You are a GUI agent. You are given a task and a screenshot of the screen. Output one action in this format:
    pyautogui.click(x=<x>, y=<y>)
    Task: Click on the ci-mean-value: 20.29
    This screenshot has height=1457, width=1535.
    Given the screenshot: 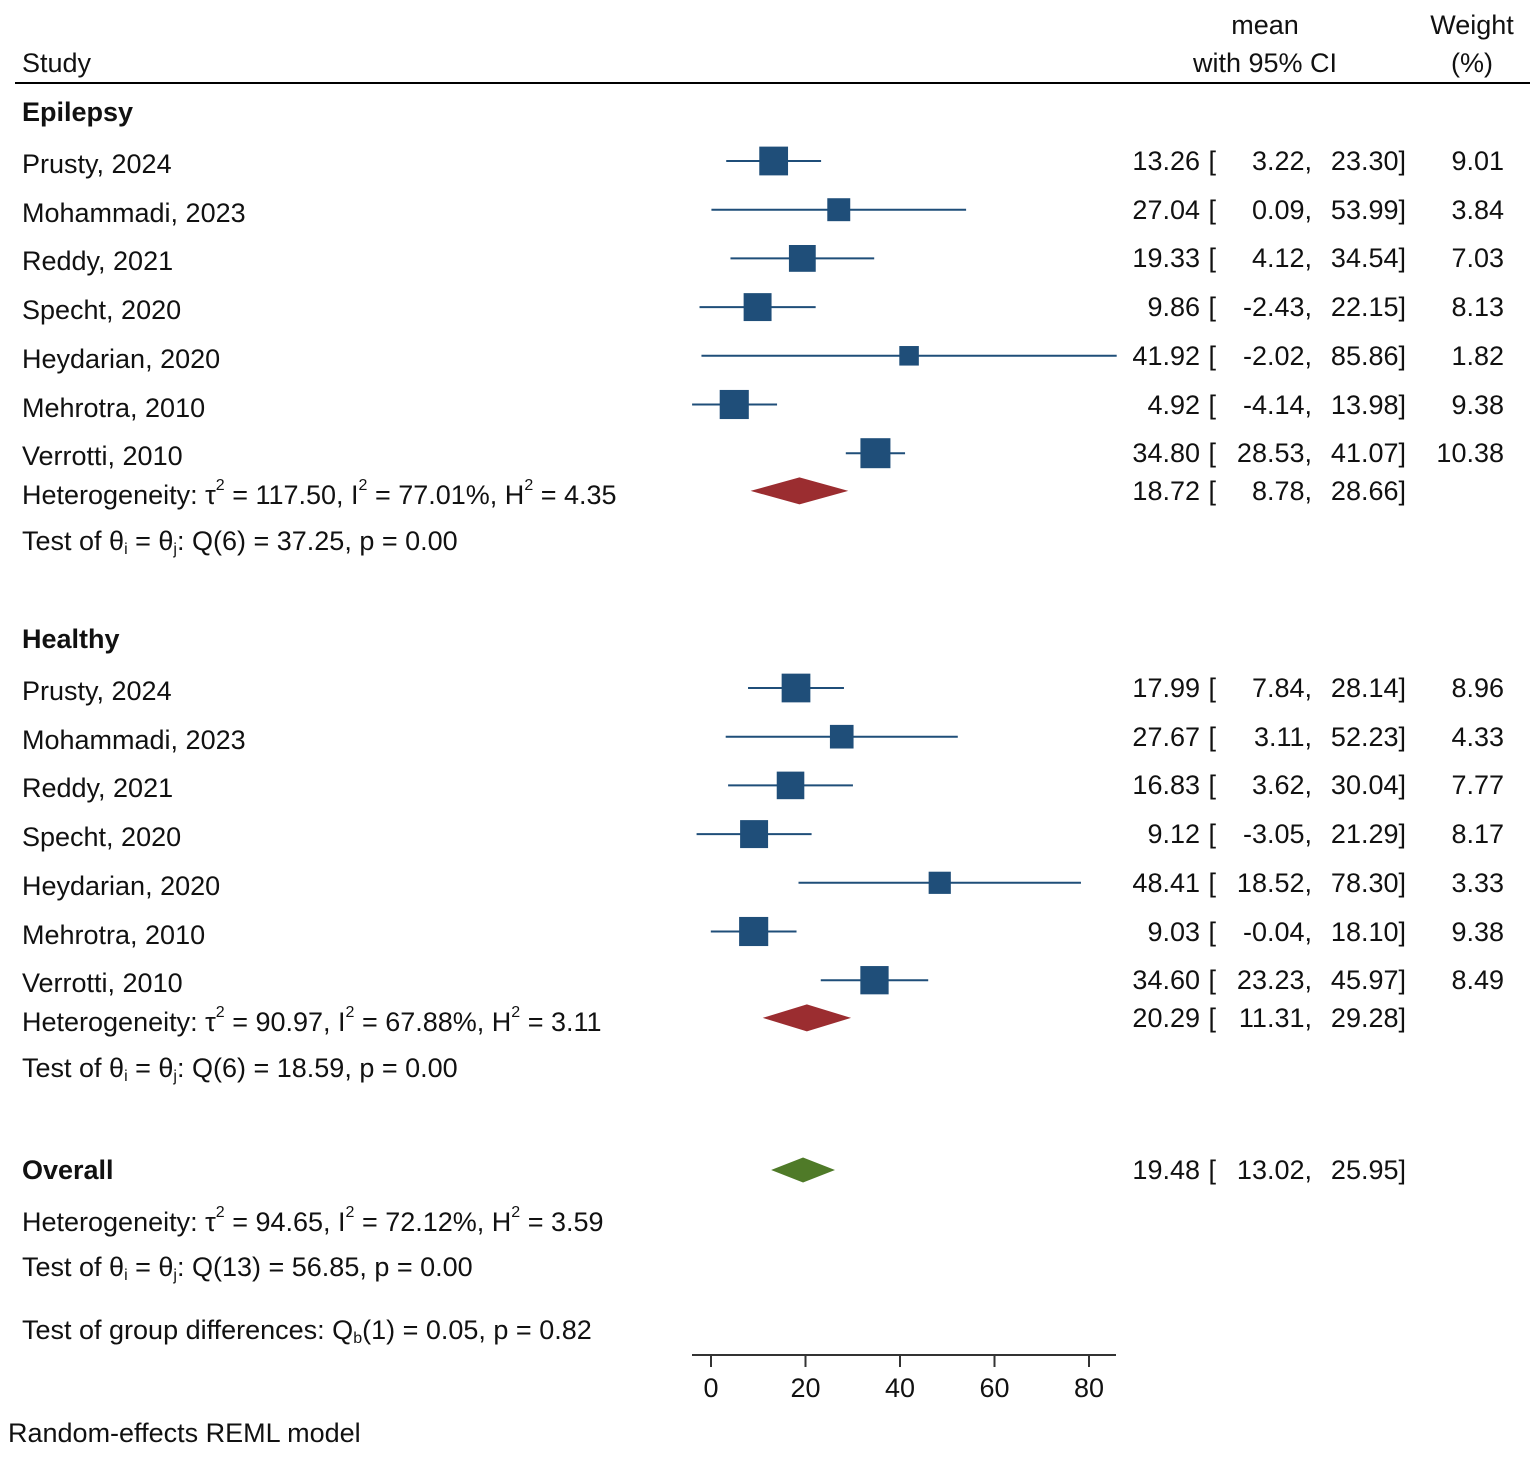 What is the action you would take?
    pyautogui.click(x=1166, y=1017)
    